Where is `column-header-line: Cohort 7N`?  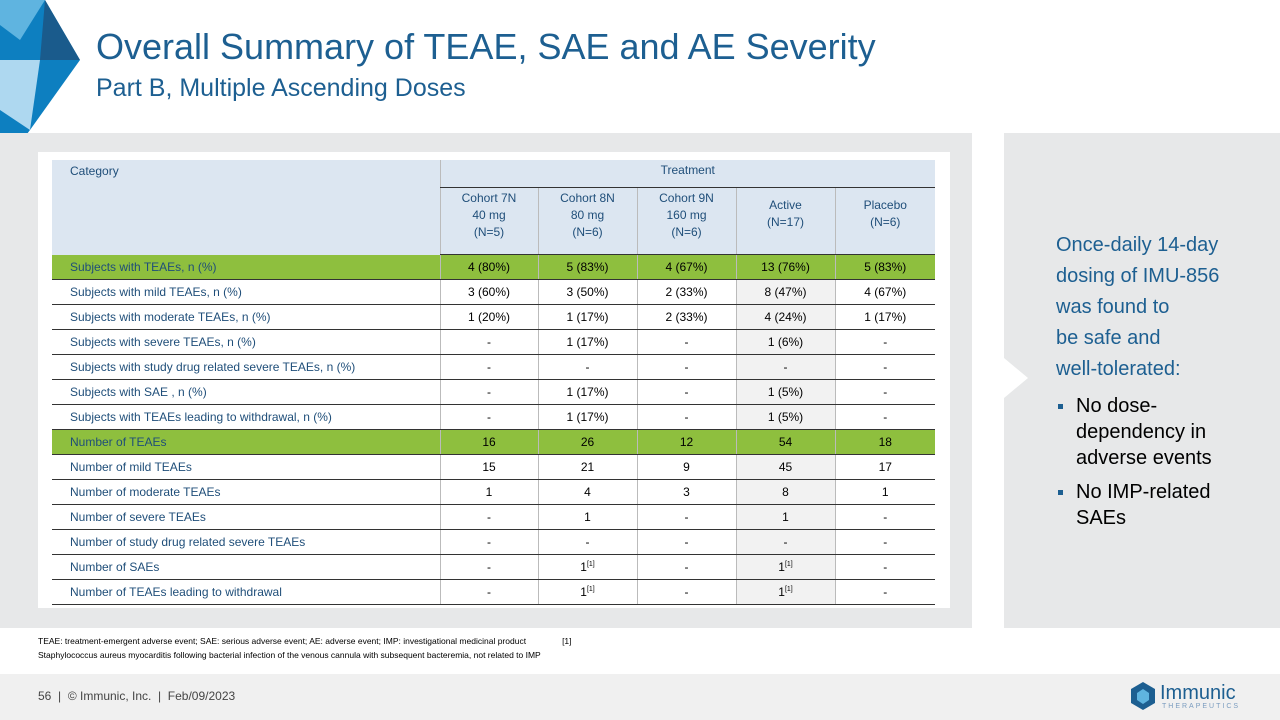 column-header-line: Cohort 7N is located at coordinates (489, 198).